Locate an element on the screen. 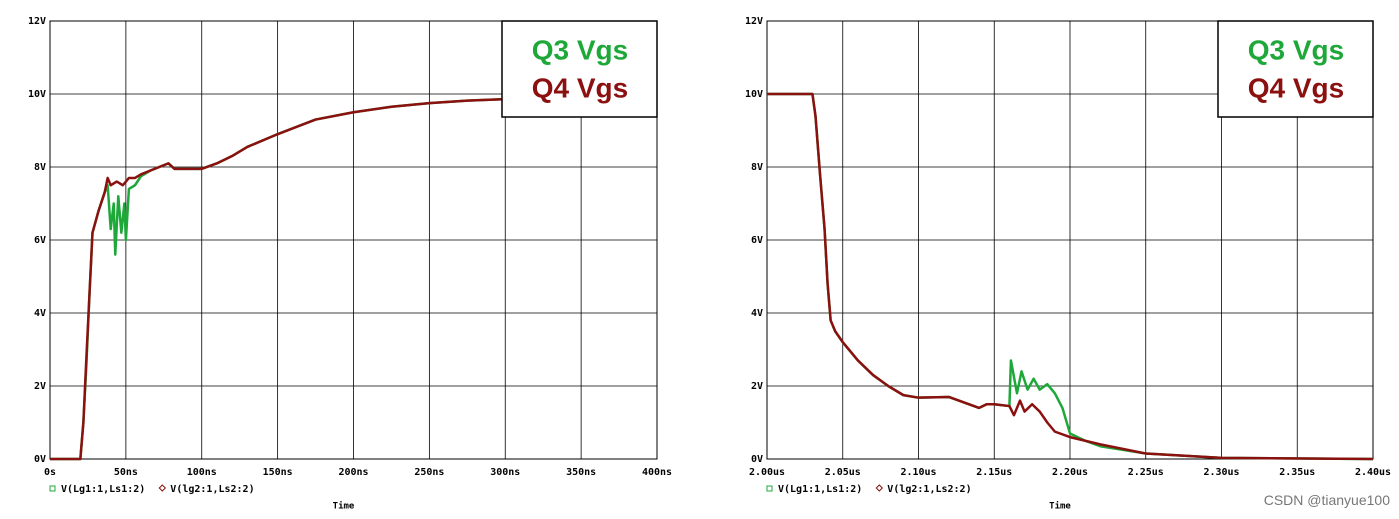  x-tick-label: 250ns is located at coordinates (429, 472).